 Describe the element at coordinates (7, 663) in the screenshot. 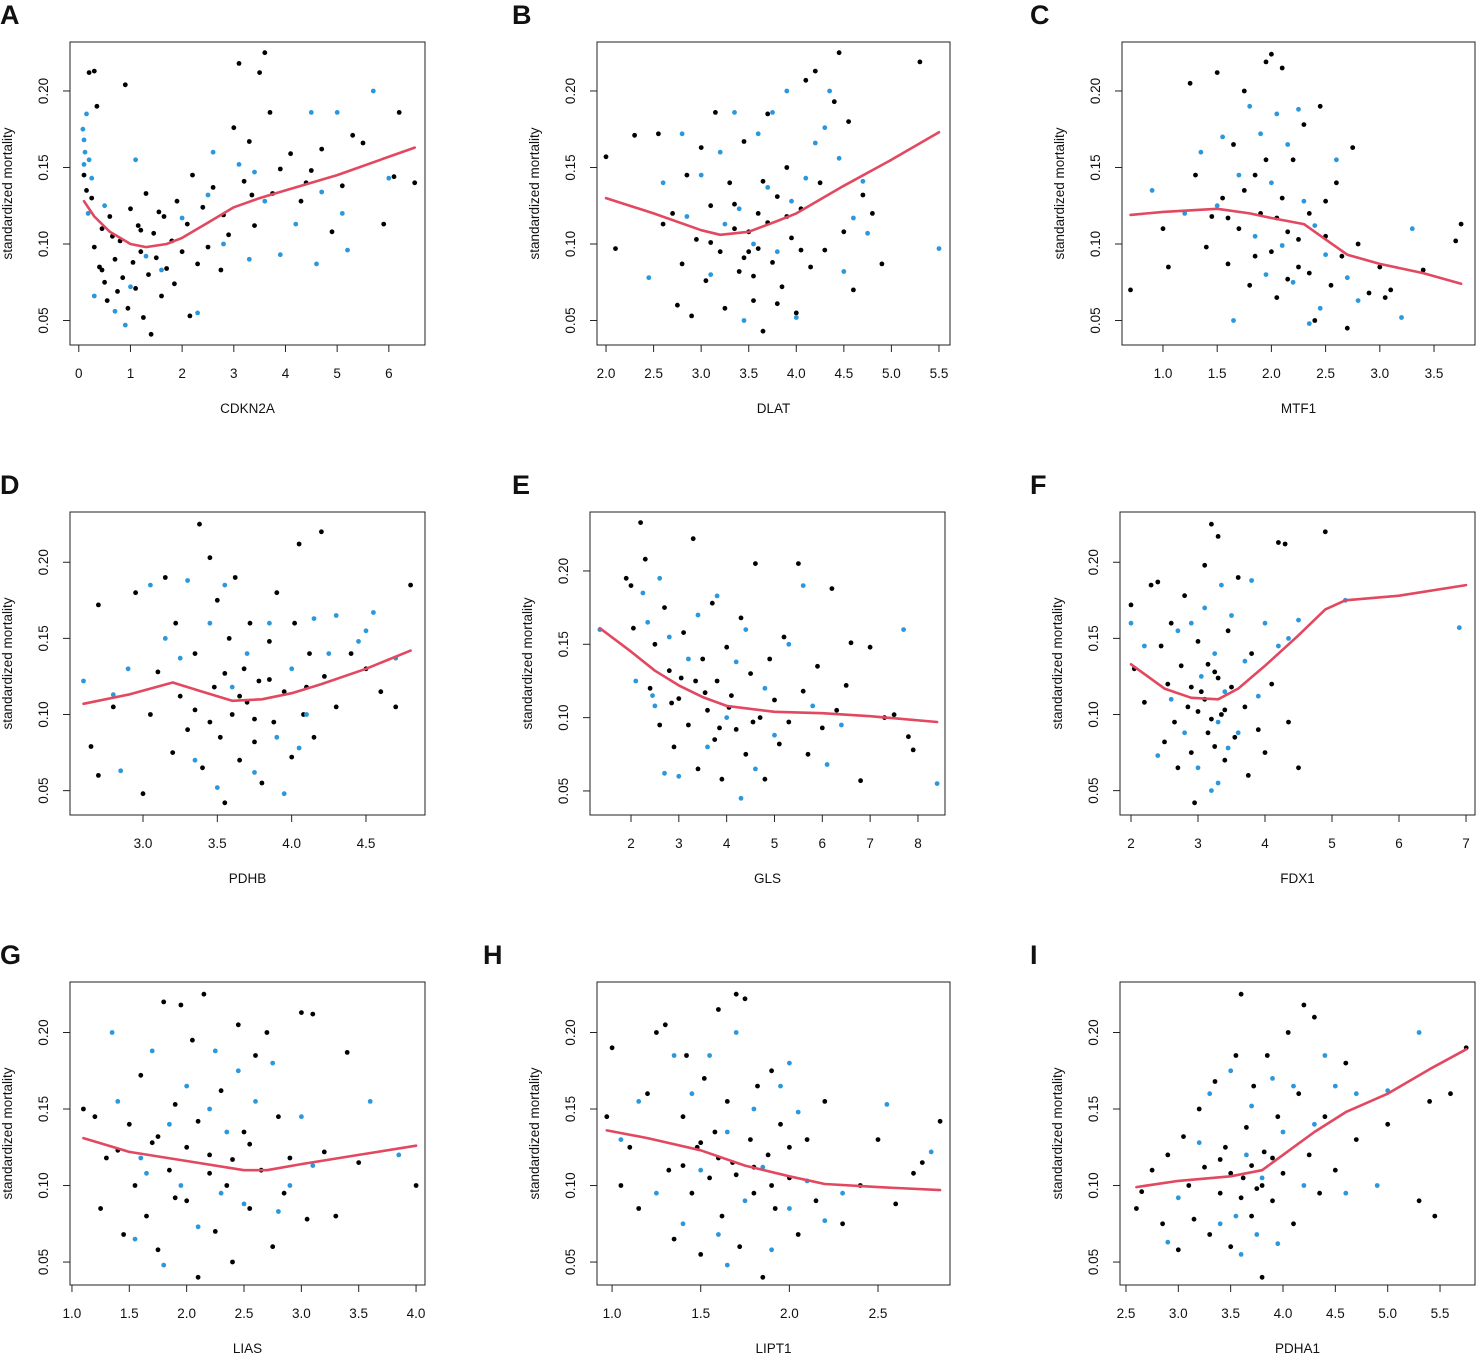

I see `y-axis-title: standardized mortality` at that location.